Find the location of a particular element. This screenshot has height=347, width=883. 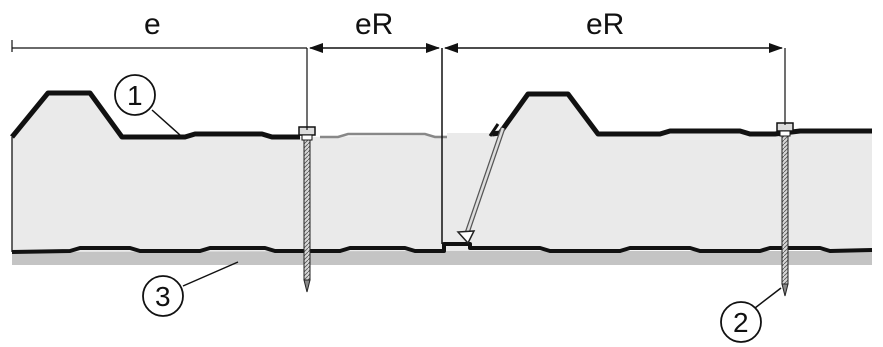

dimension-label-e: e is located at coordinates (152, 24).